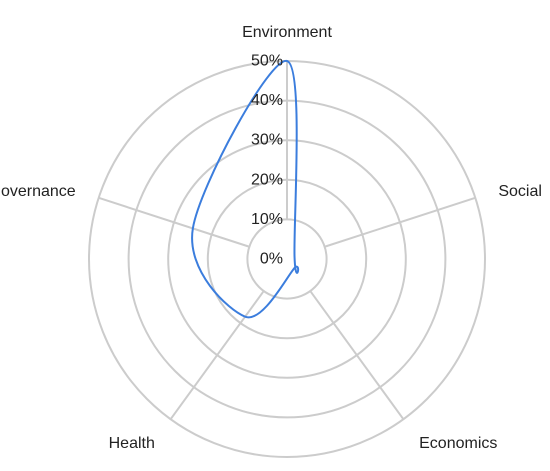 Image resolution: width=550 pixels, height=471 pixels. Describe the element at coordinates (267, 179) in the screenshot. I see `tick-label: 20%` at that location.